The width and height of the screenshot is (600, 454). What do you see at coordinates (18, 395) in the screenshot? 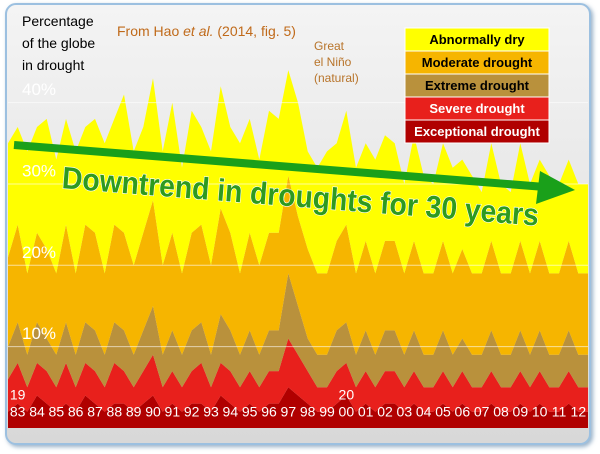
I see `century-label: 19` at bounding box center [18, 395].